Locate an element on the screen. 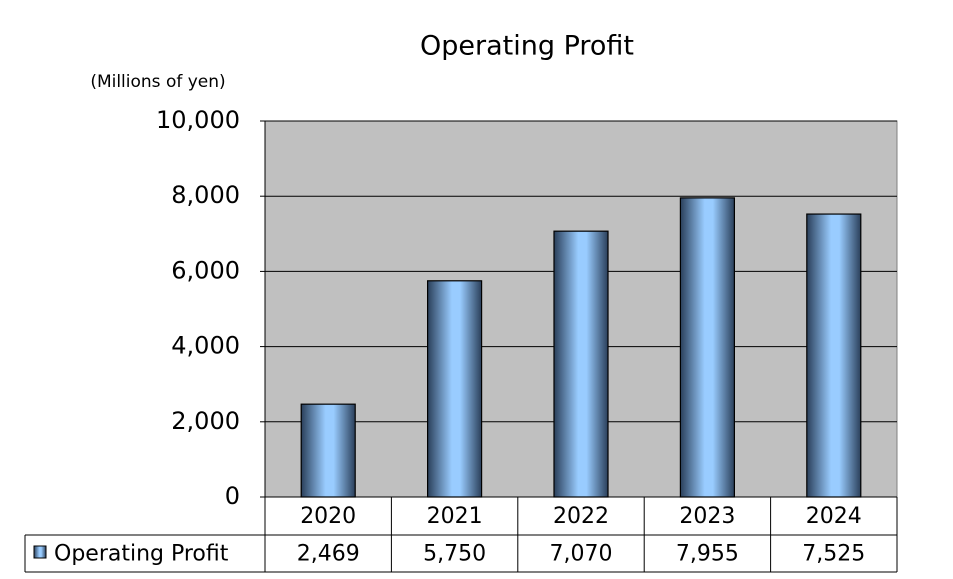 The height and width of the screenshot is (579, 953). y-tick-label: 2,000 is located at coordinates (205, 421).